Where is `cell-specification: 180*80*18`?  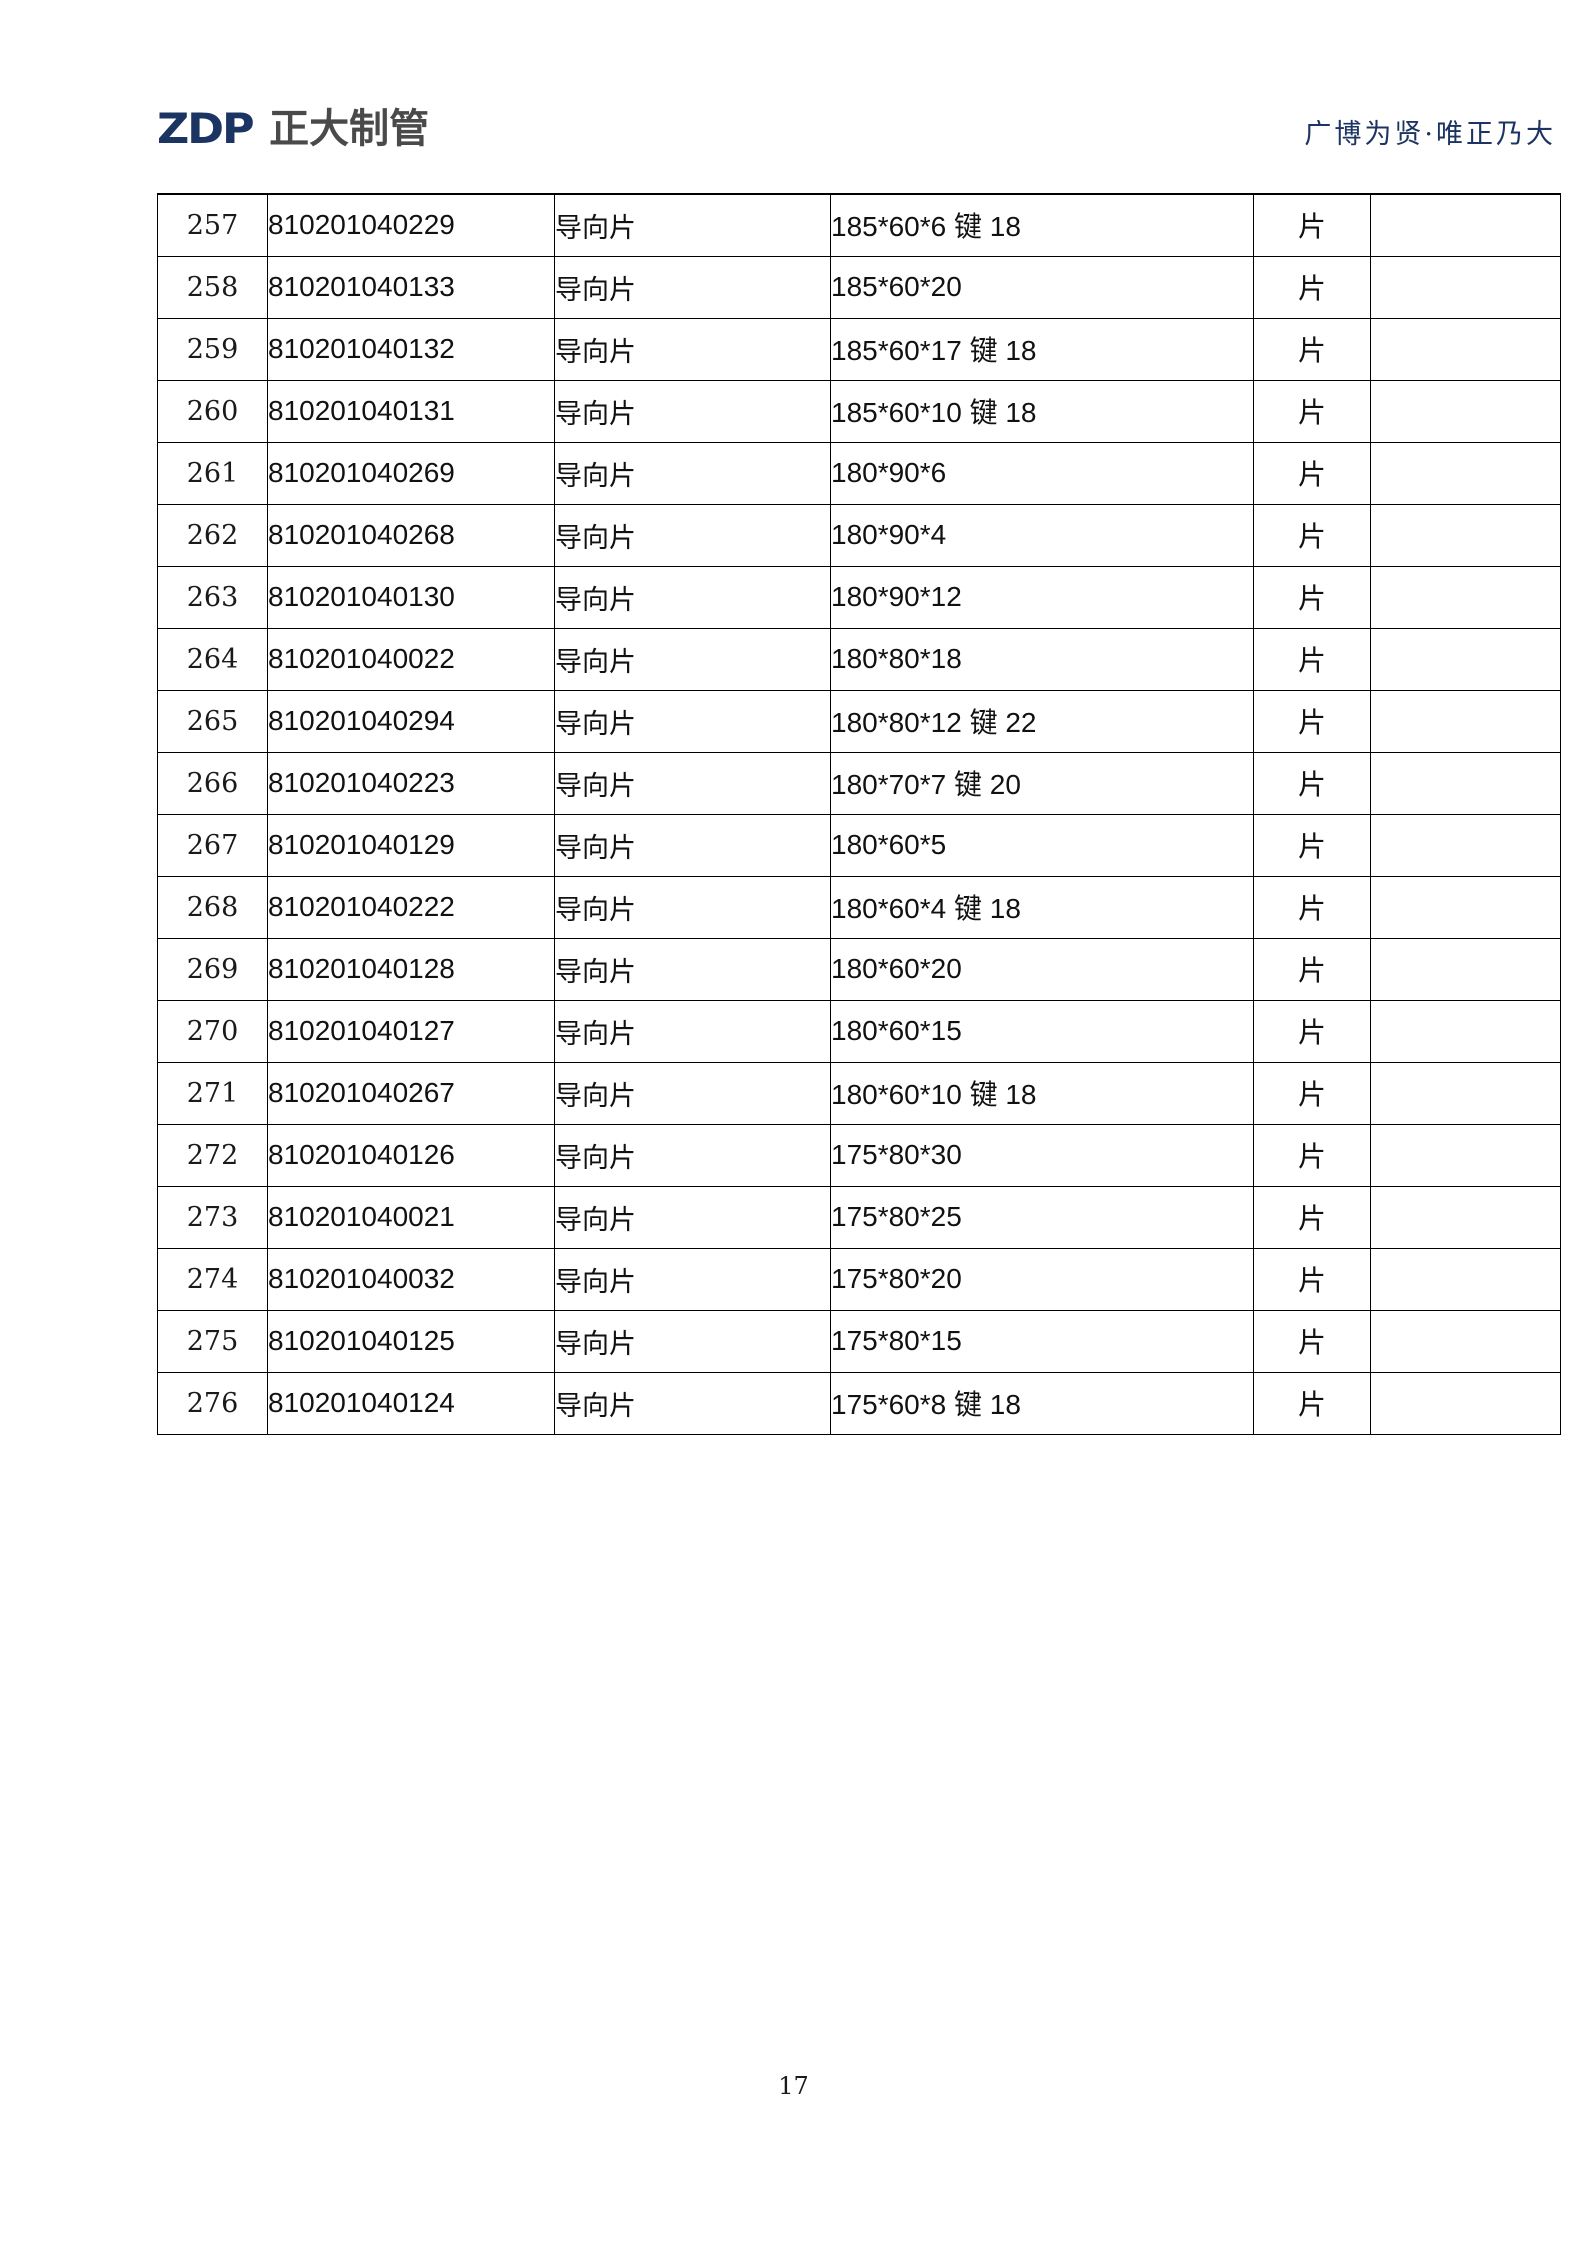 cell-specification: 180*80*18 is located at coordinates (1042, 659).